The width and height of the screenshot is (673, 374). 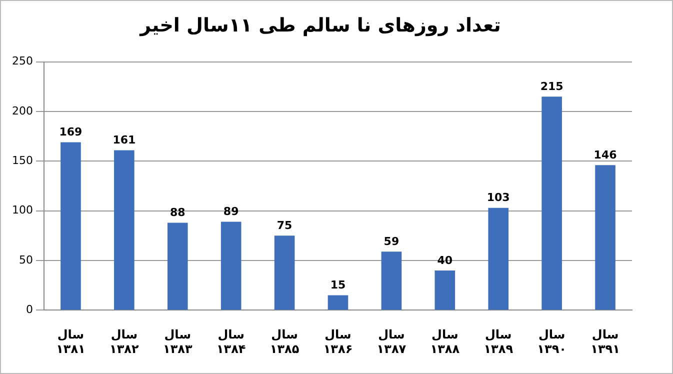 What do you see at coordinates (125, 342) in the screenshot?
I see `x-tick-label: سال ۱۳۸۲` at bounding box center [125, 342].